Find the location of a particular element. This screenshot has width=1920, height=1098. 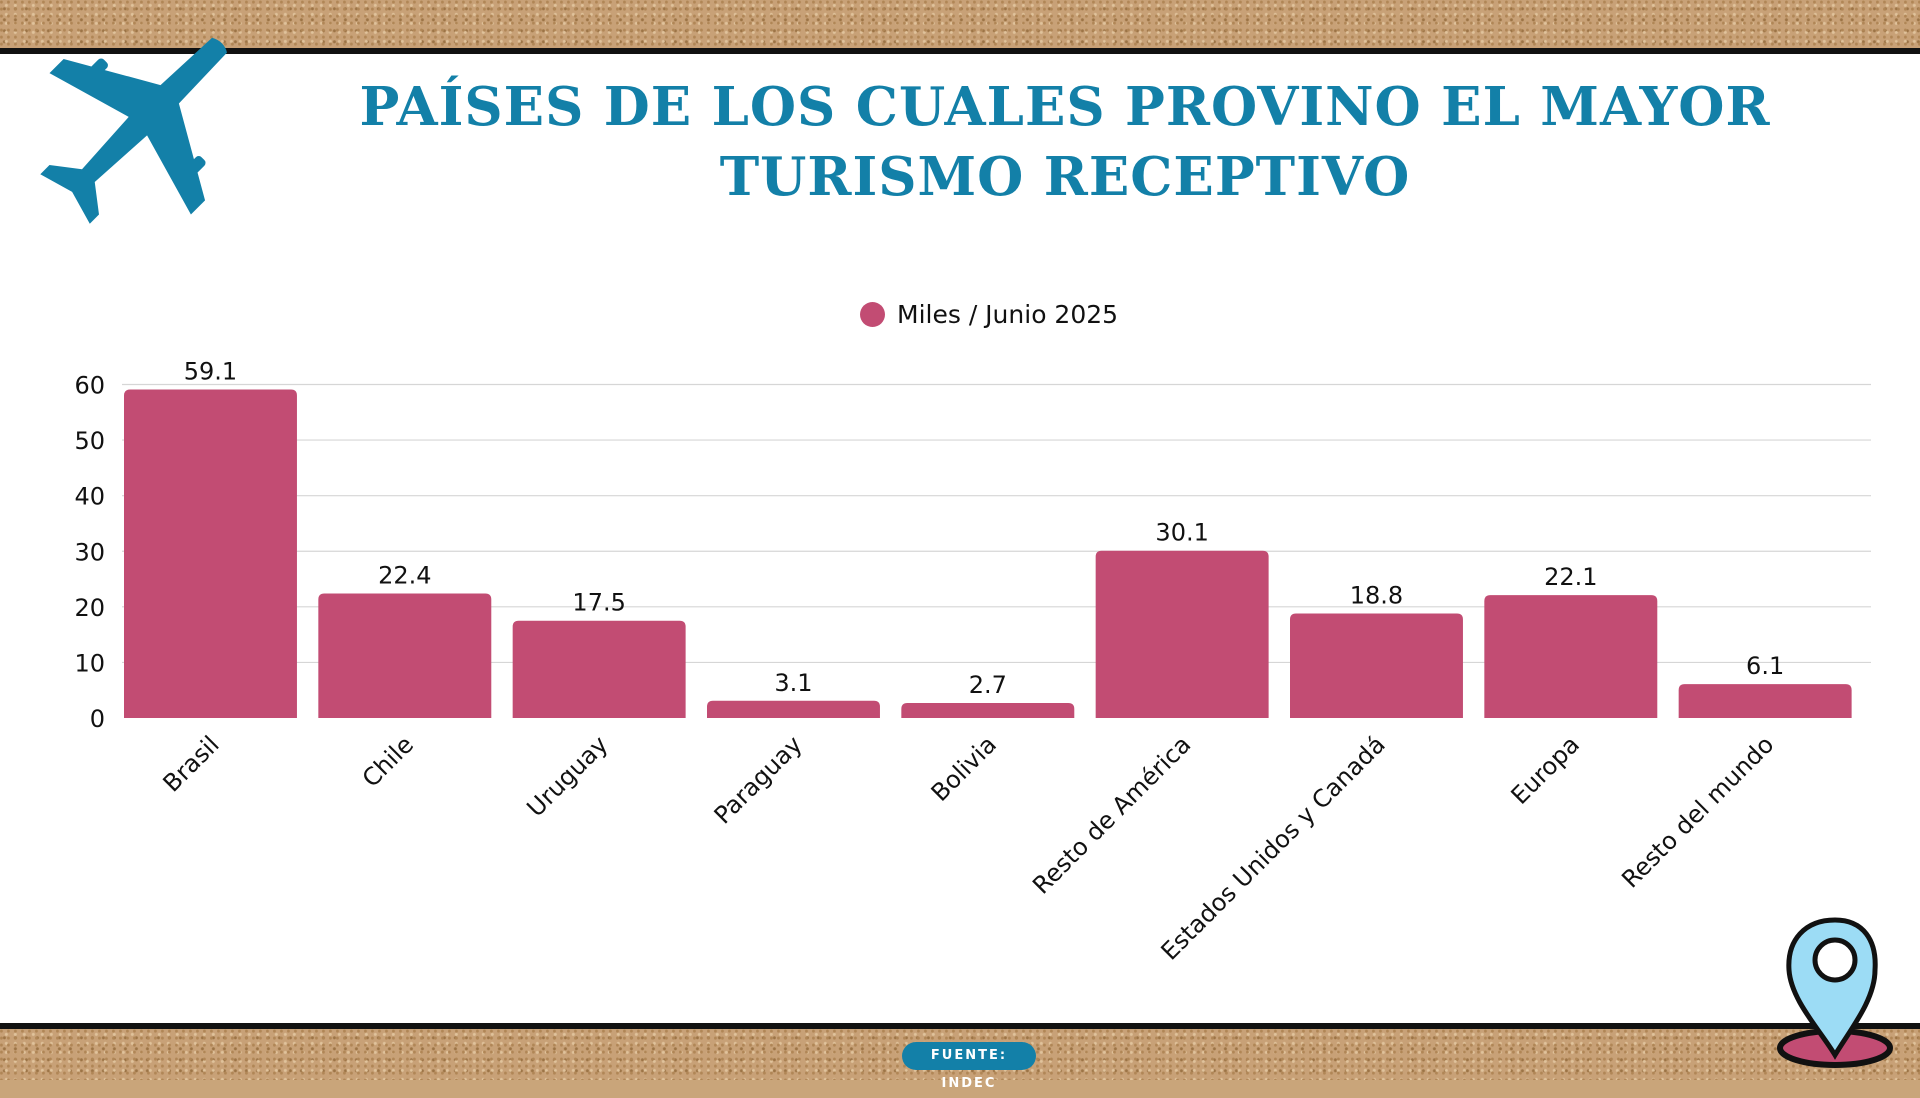

x-tick-label: Brasil is located at coordinates (191, 763).